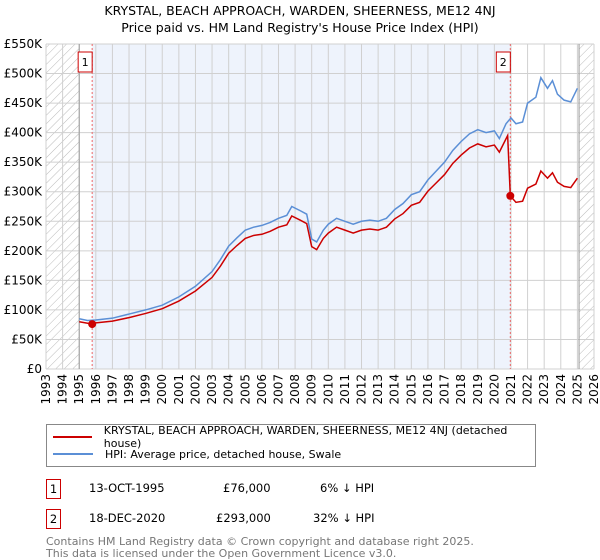 The height and width of the screenshot is (560, 600). What do you see at coordinates (96, 389) in the screenshot?
I see `x-tick-label: 1996` at bounding box center [96, 389].